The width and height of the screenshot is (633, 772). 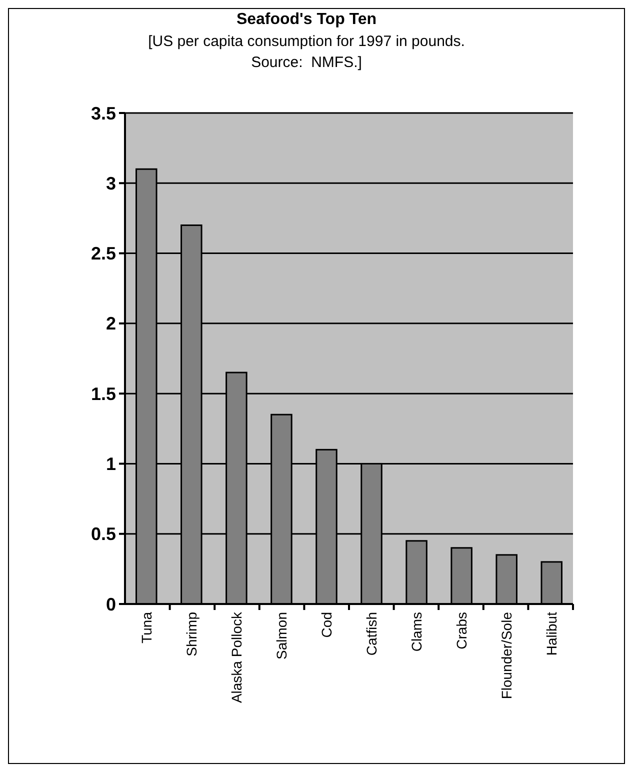 What do you see at coordinates (552, 634) in the screenshot?
I see `x-tick-label: Halibut` at bounding box center [552, 634].